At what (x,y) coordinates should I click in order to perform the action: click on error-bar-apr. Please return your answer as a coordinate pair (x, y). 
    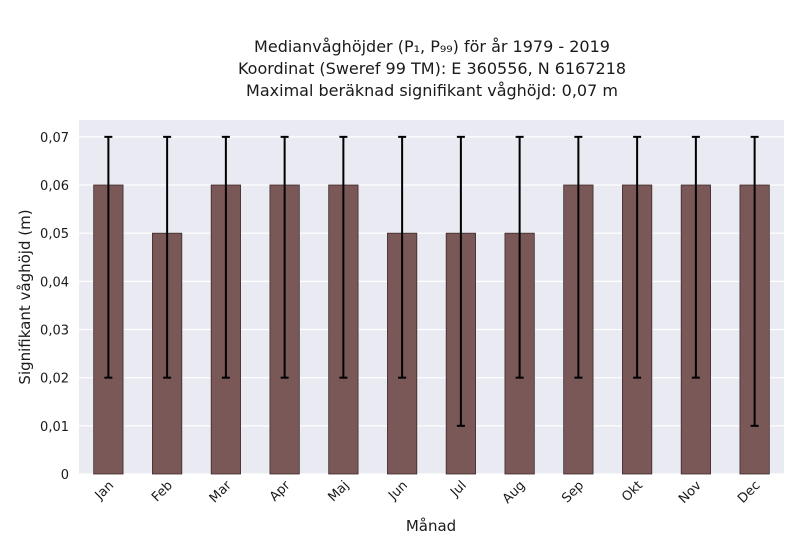
    Looking at the image, I should click on (284, 257).